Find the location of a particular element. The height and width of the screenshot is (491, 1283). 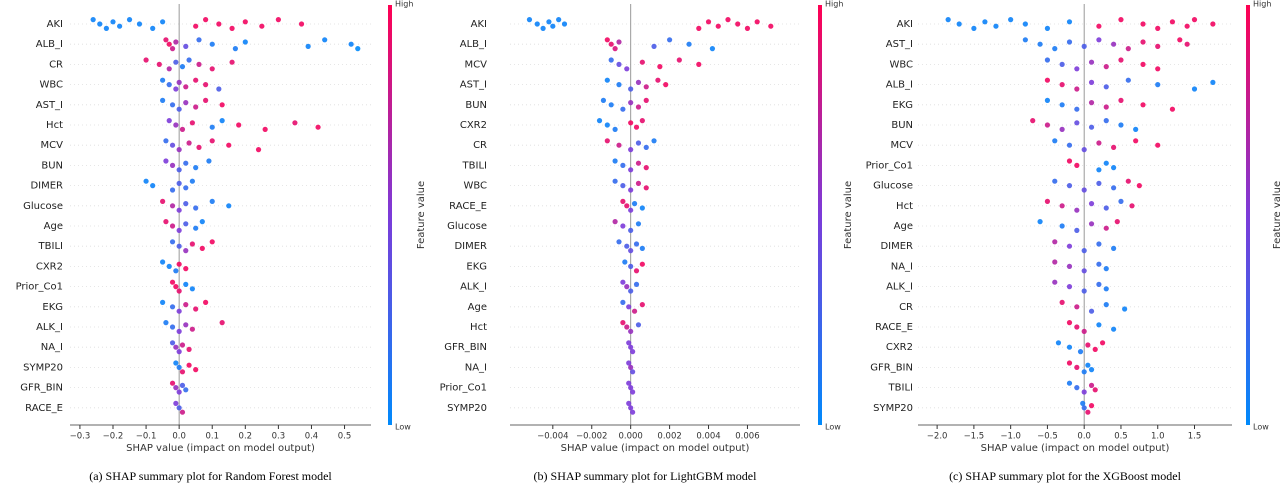

x-axis-label: SHAP value (impact on model output) is located at coordinates (655, 448).